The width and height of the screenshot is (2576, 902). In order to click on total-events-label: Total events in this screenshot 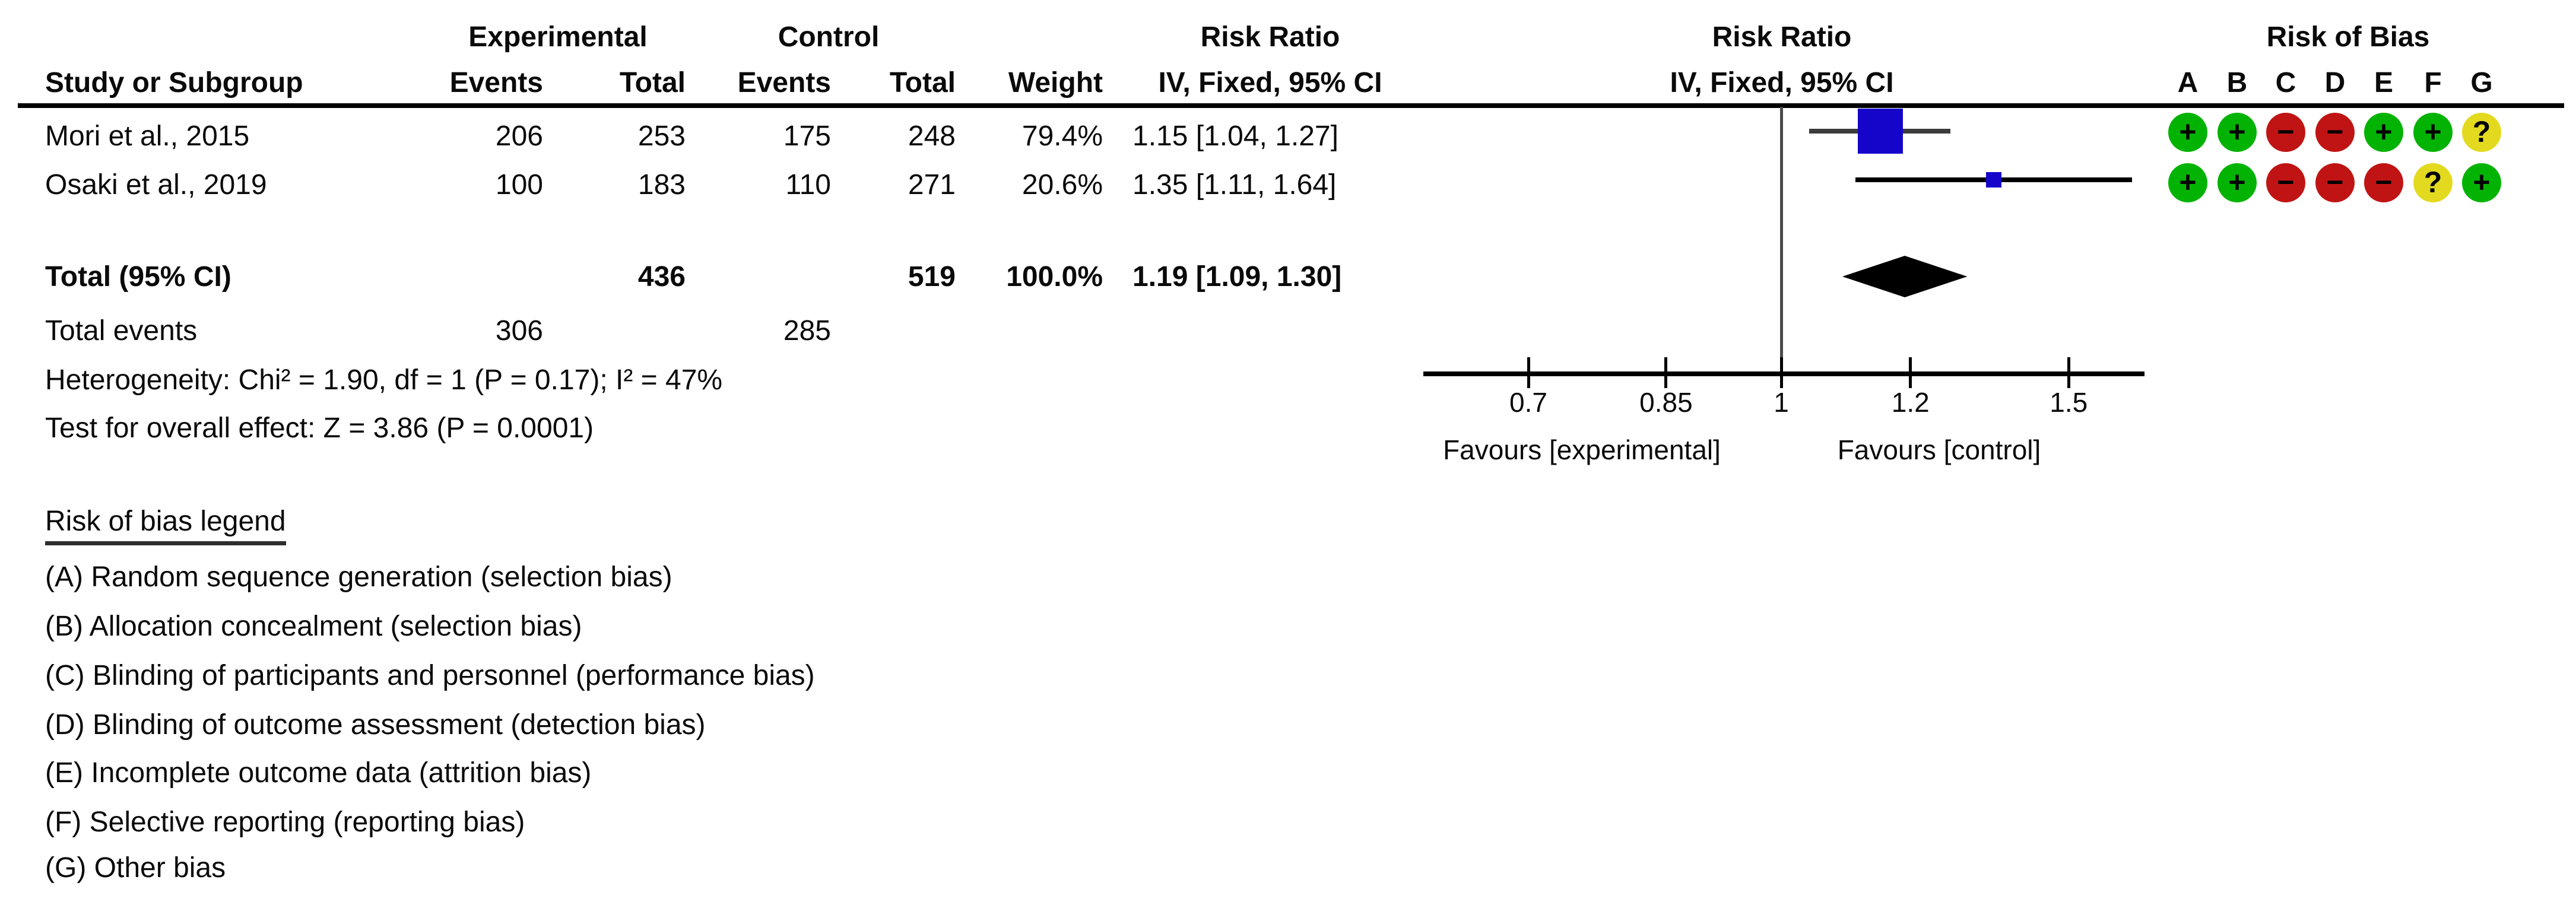, I will do `click(121, 331)`.